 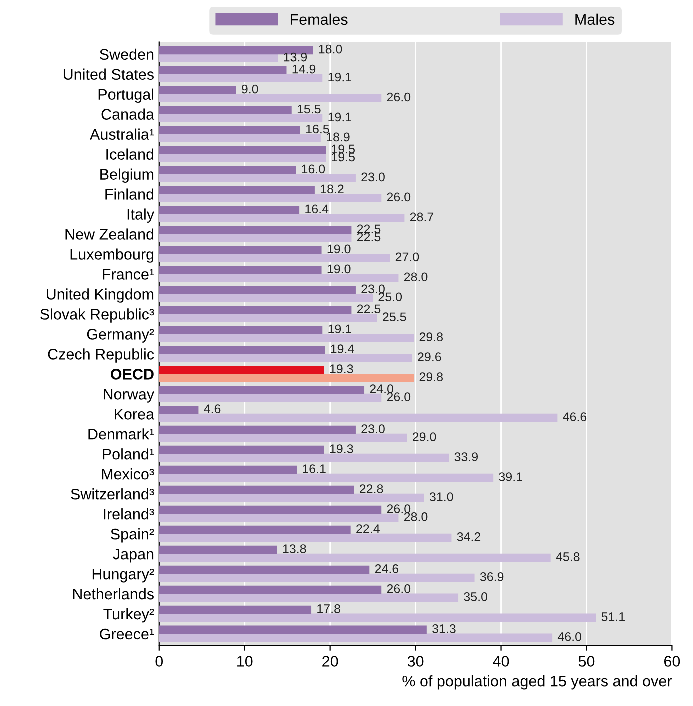 What do you see at coordinates (304, 69) in the screenshot?
I see `data-label: 14.9` at bounding box center [304, 69].